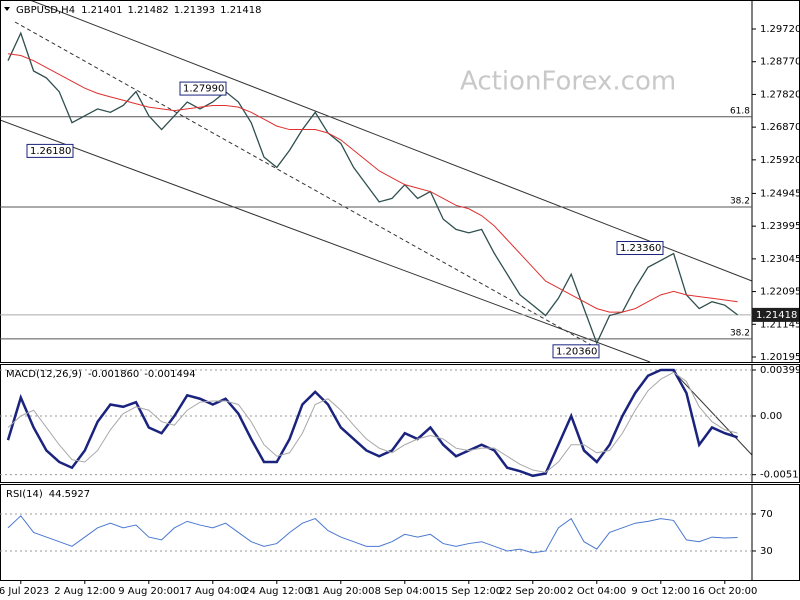 Image resolution: width=800 pixels, height=600 pixels. Describe the element at coordinates (532, 591) in the screenshot. I see `x-tick-label: 22 Sep 20:00` at that location.